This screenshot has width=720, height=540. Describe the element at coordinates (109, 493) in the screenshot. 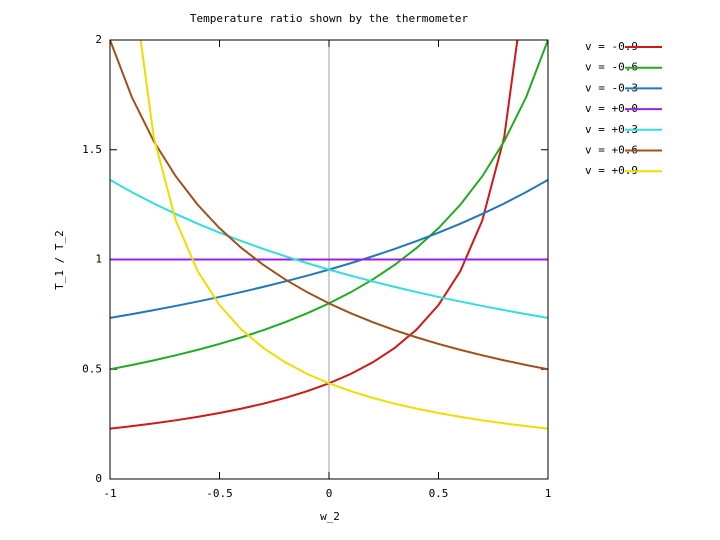

I see `x-tick-label: -1` at that location.